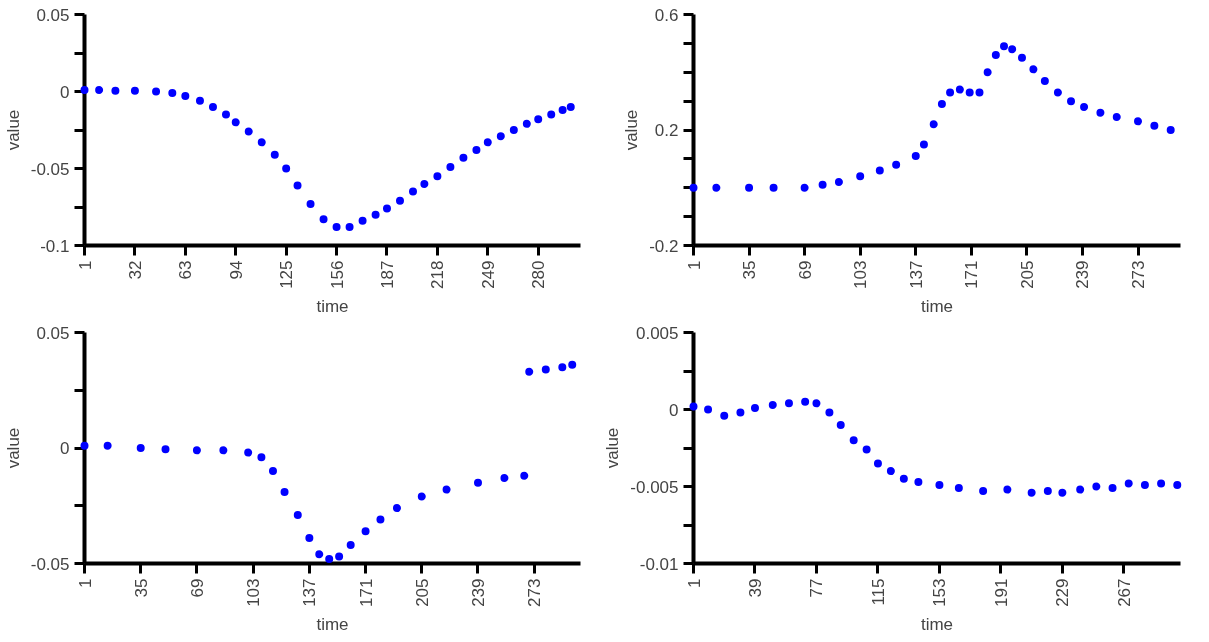 The image size is (1209, 642). Describe the element at coordinates (654, 487) in the screenshot. I see `y-tick-label: -0.005` at that location.